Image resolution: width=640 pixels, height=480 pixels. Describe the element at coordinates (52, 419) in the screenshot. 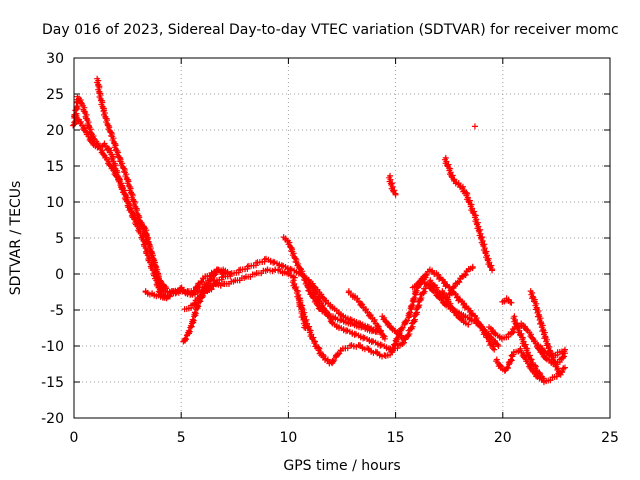

I see `y-tick-label: -20` at that location.